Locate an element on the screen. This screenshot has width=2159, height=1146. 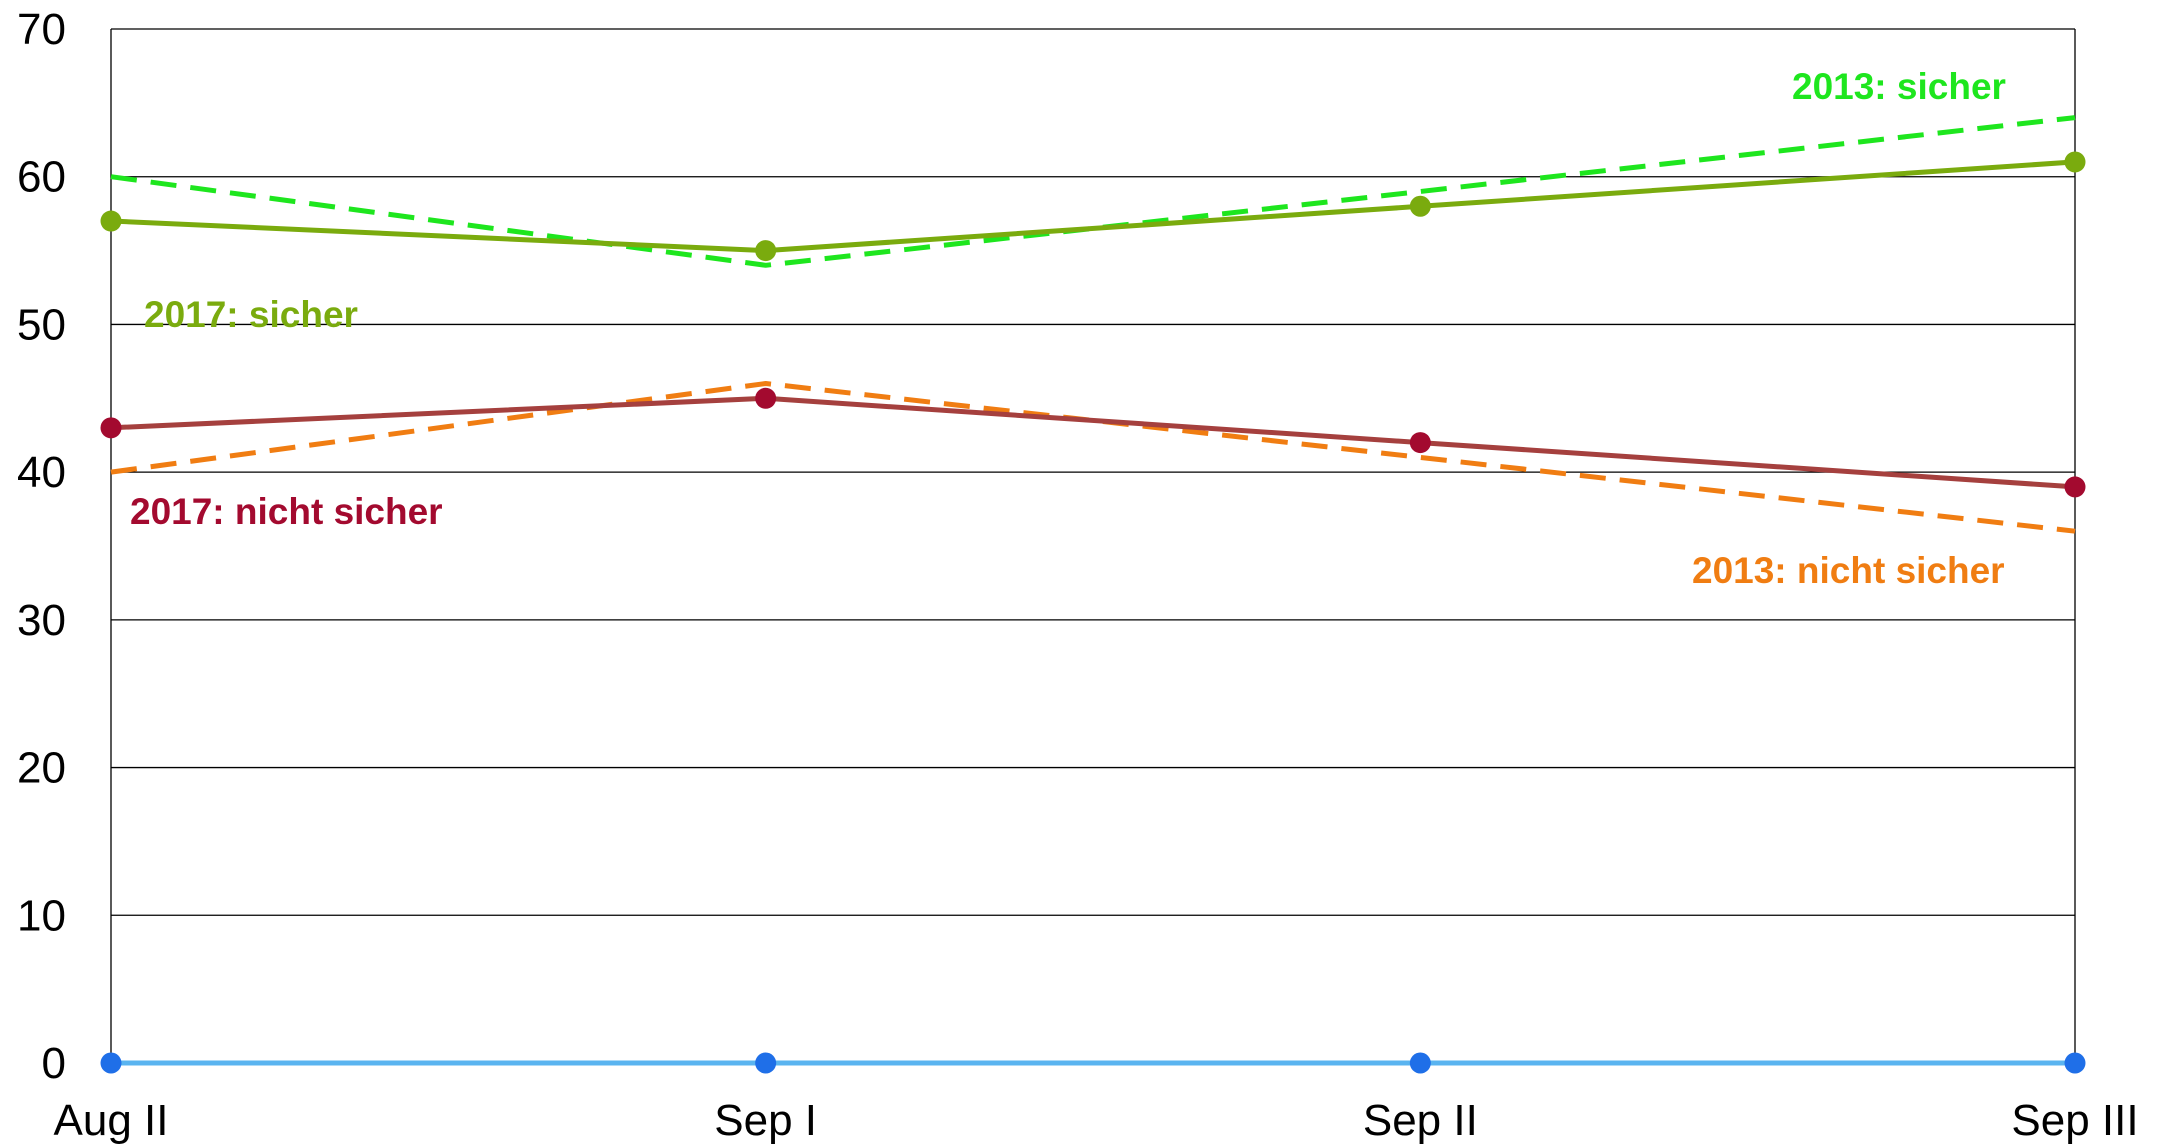
label-2017-sicher: 2017: sicher is located at coordinates (251, 314).